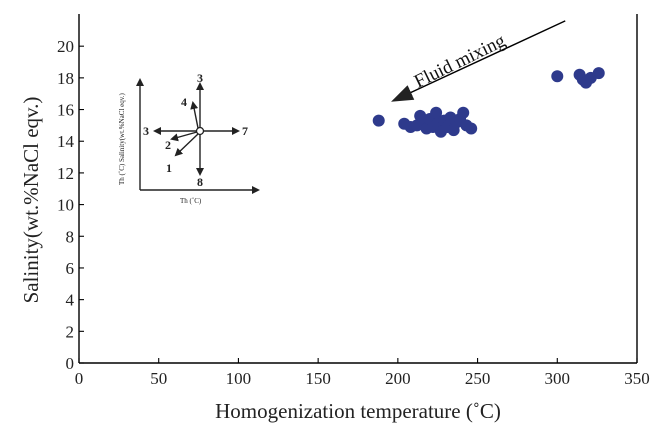 This screenshot has height=429, width=658. I want to click on inset-label-3-left: 3, so click(146, 131).